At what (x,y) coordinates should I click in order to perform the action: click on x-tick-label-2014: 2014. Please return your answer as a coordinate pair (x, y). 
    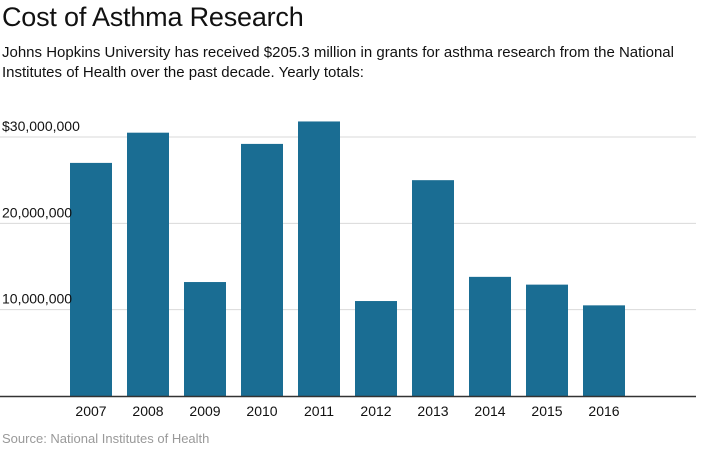
    Looking at the image, I should click on (489, 411).